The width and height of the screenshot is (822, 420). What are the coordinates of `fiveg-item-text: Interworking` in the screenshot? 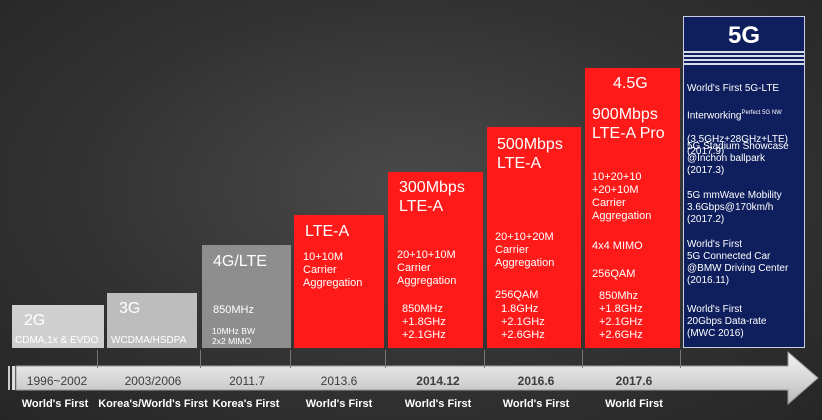 It's located at (714, 116).